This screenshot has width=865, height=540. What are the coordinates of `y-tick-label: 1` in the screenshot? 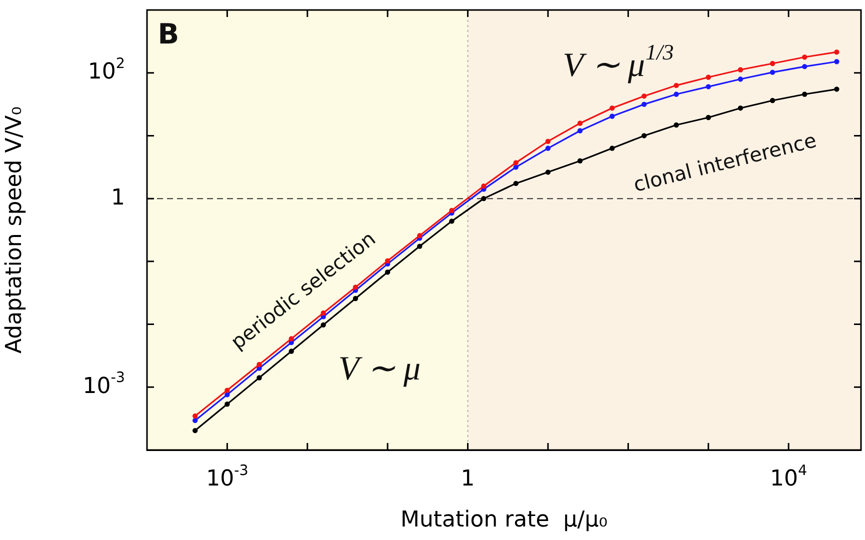 It's located at (118, 197).